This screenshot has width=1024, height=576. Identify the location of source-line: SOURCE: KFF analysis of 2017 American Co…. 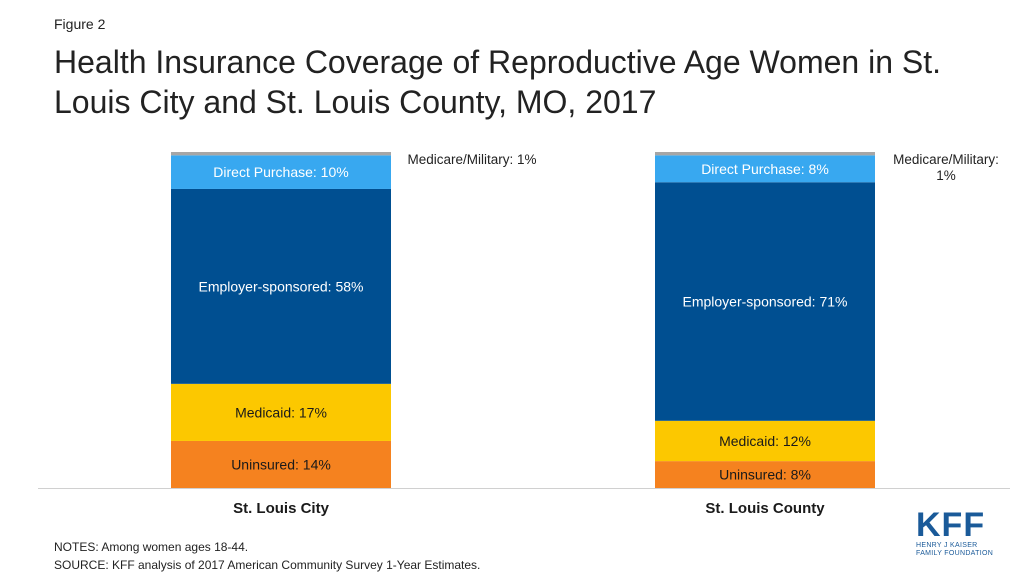
(267, 565).